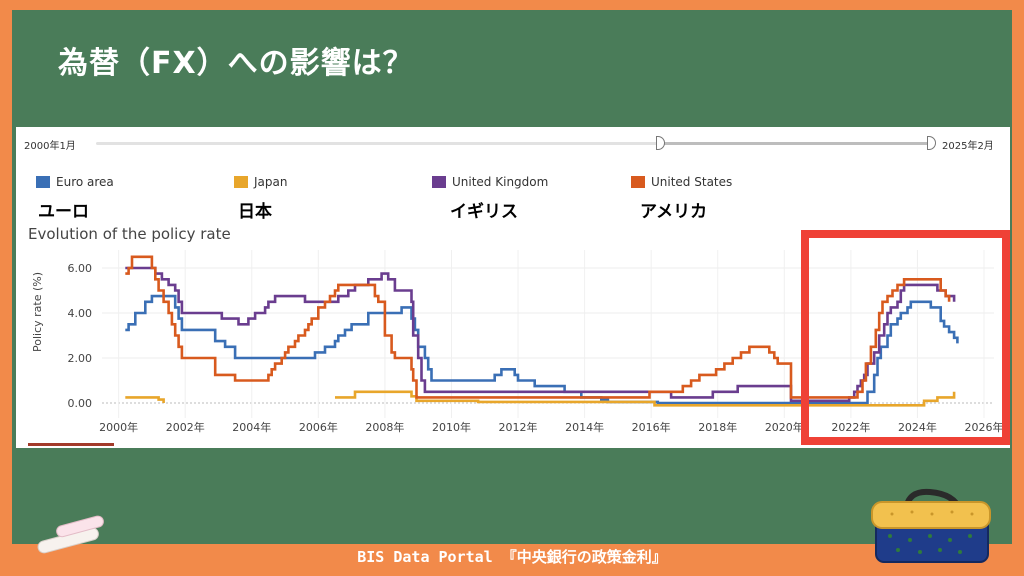 The height and width of the screenshot is (576, 1024). I want to click on chalk-icon, so click(70, 534).